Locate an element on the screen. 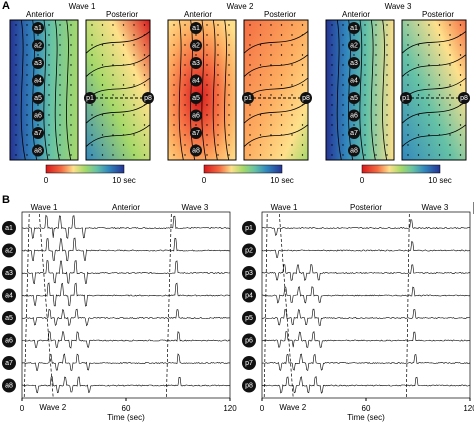 The height and width of the screenshot is (423, 474). channel-label: a3 is located at coordinates (9, 273).